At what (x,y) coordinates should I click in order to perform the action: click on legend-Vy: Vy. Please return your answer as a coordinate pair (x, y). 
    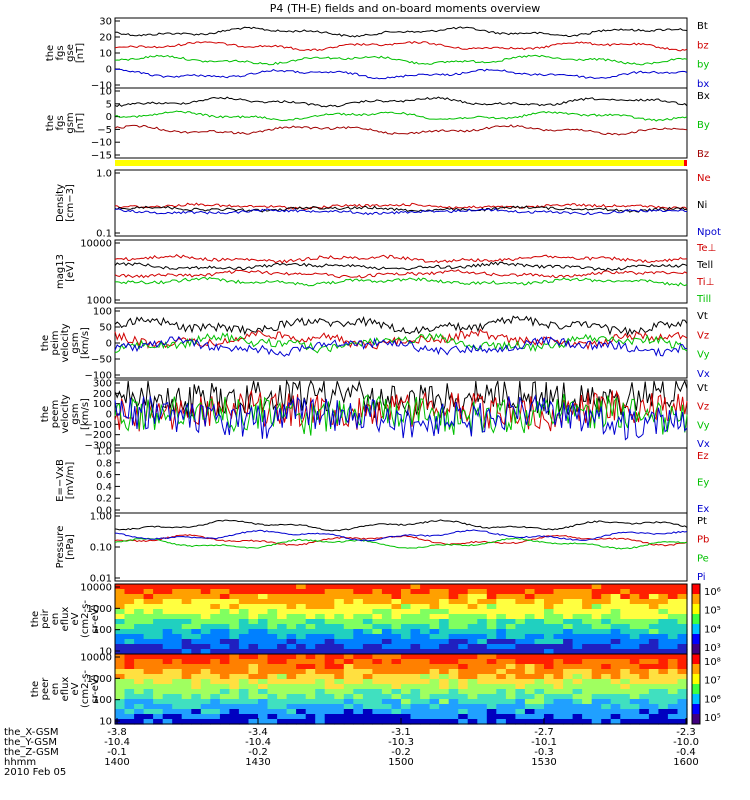
    Looking at the image, I should click on (703, 425).